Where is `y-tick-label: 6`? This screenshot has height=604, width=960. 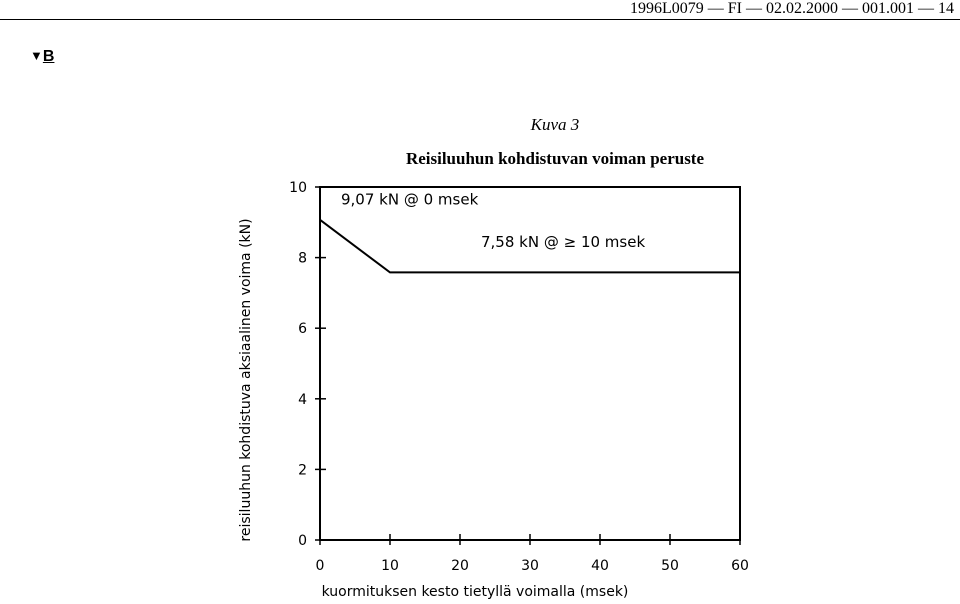 y-tick-label: 6 is located at coordinates (302, 329).